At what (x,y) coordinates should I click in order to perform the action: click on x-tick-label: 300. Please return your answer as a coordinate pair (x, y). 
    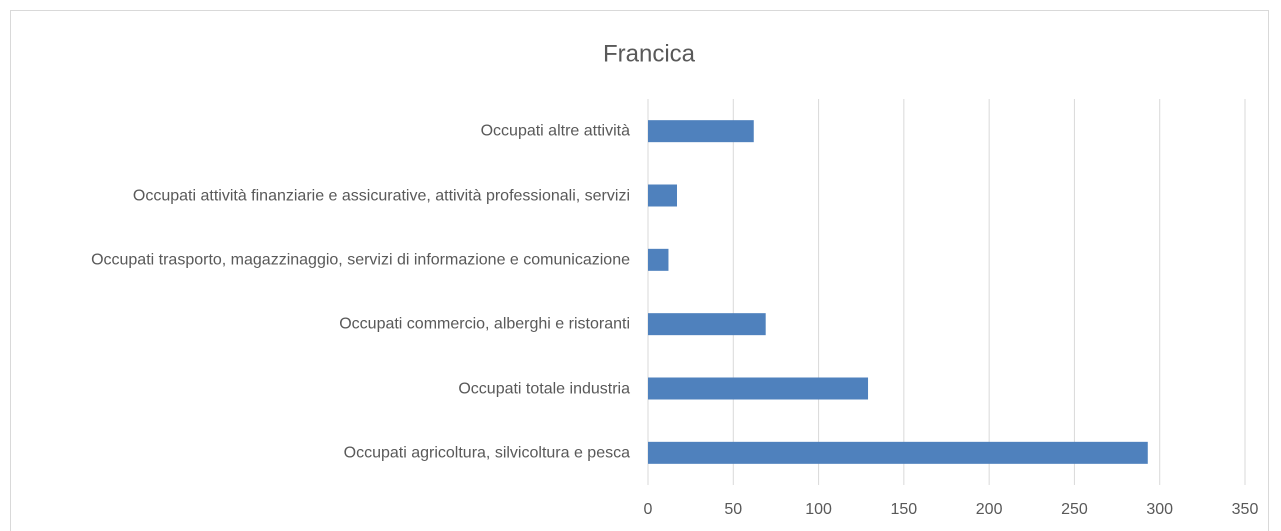
    Looking at the image, I should click on (1159, 509).